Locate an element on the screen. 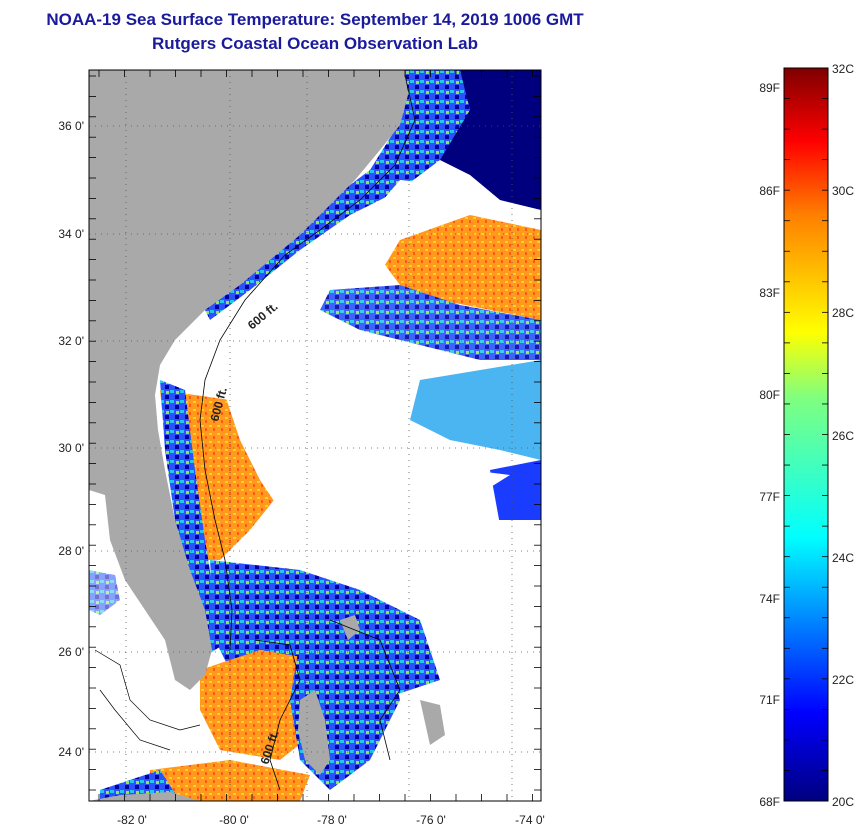 Image resolution: width=865 pixels, height=832 pixels. colorbar-f-label: 80F is located at coordinates (769, 395).